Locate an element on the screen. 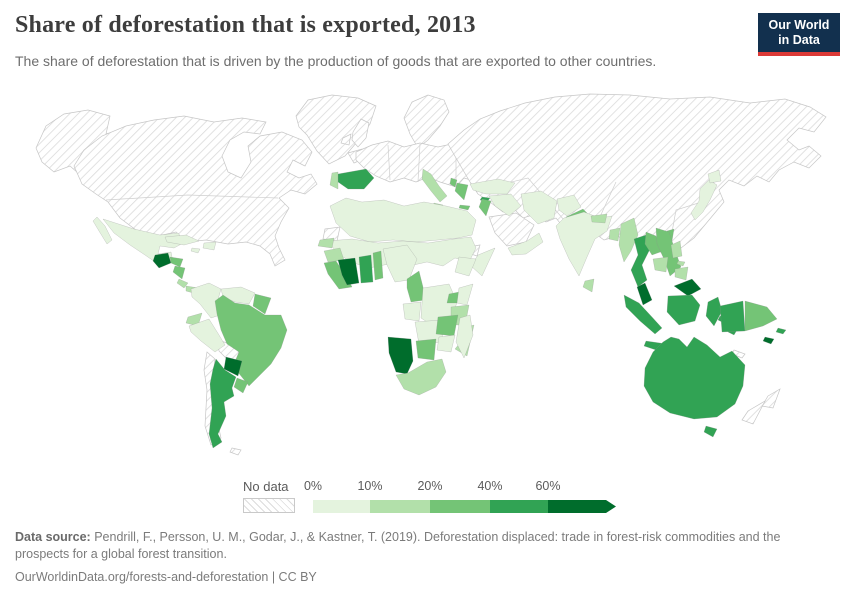 This screenshot has height=600, width=850. region-gabon-congo is located at coordinates (412, 311).